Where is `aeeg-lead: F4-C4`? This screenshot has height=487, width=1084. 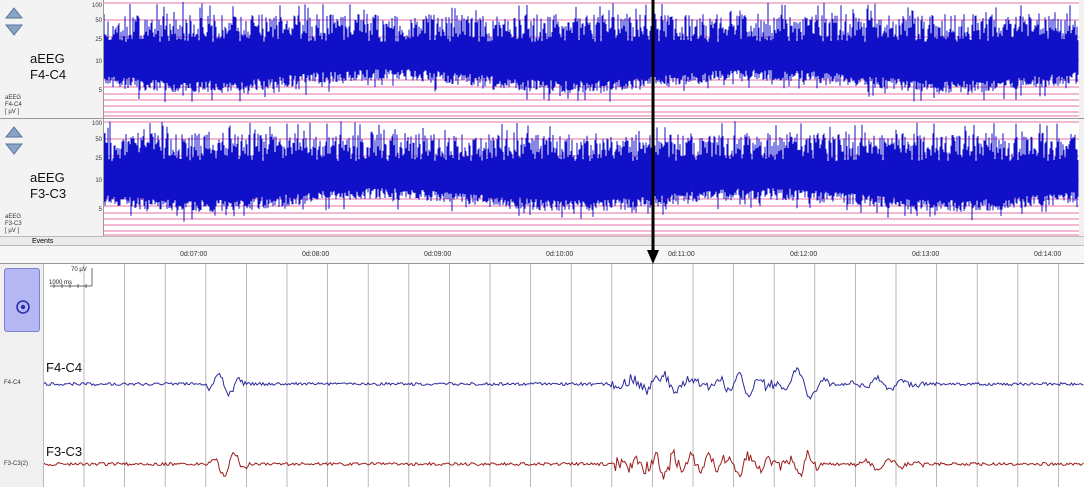 aeeg-lead: F4-C4 is located at coordinates (48, 74).